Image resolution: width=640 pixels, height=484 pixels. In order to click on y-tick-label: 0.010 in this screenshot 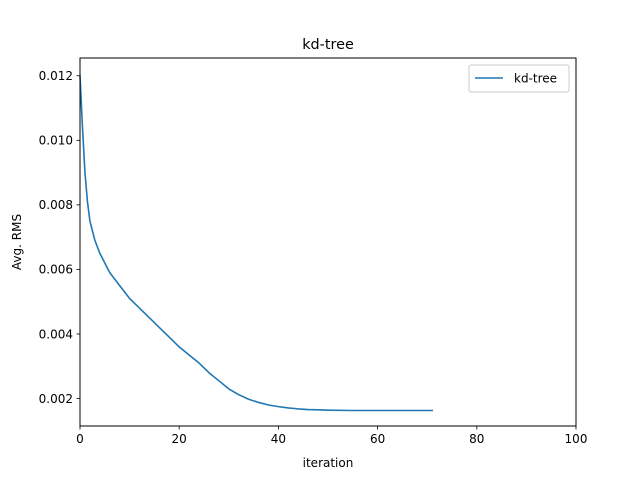, I will do `click(56, 141)`.